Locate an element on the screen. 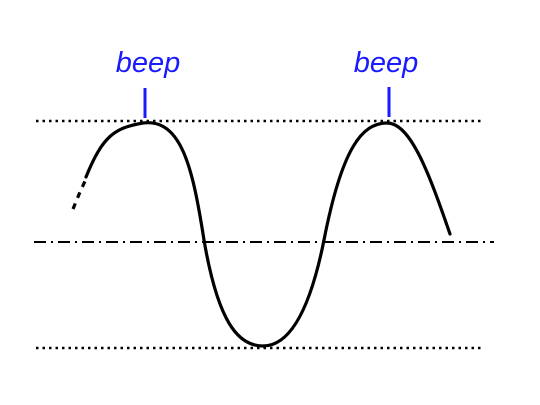 The image size is (540, 405). wave-leading-dashes is located at coordinates (79, 194).